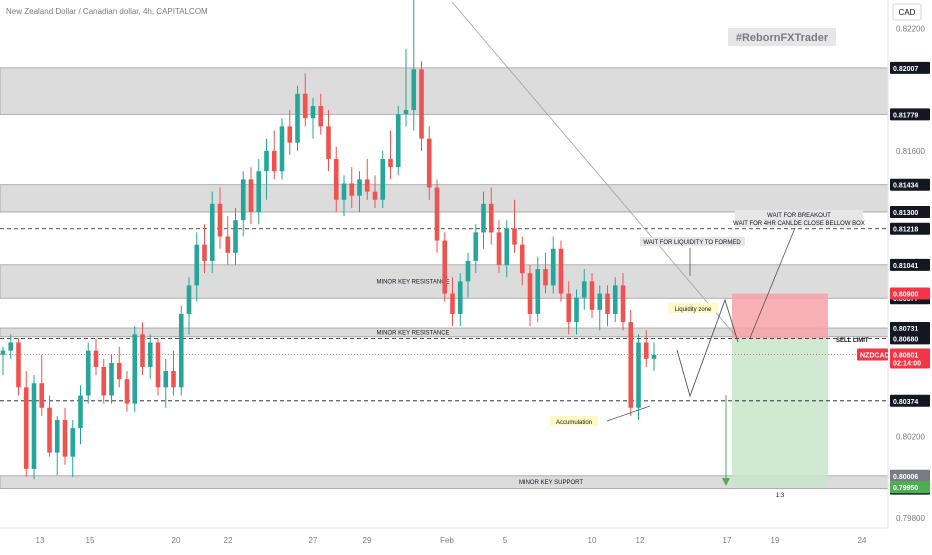 The height and width of the screenshot is (555, 932). What do you see at coordinates (592, 540) in the screenshot?
I see `time-tick-8: 10` at bounding box center [592, 540].